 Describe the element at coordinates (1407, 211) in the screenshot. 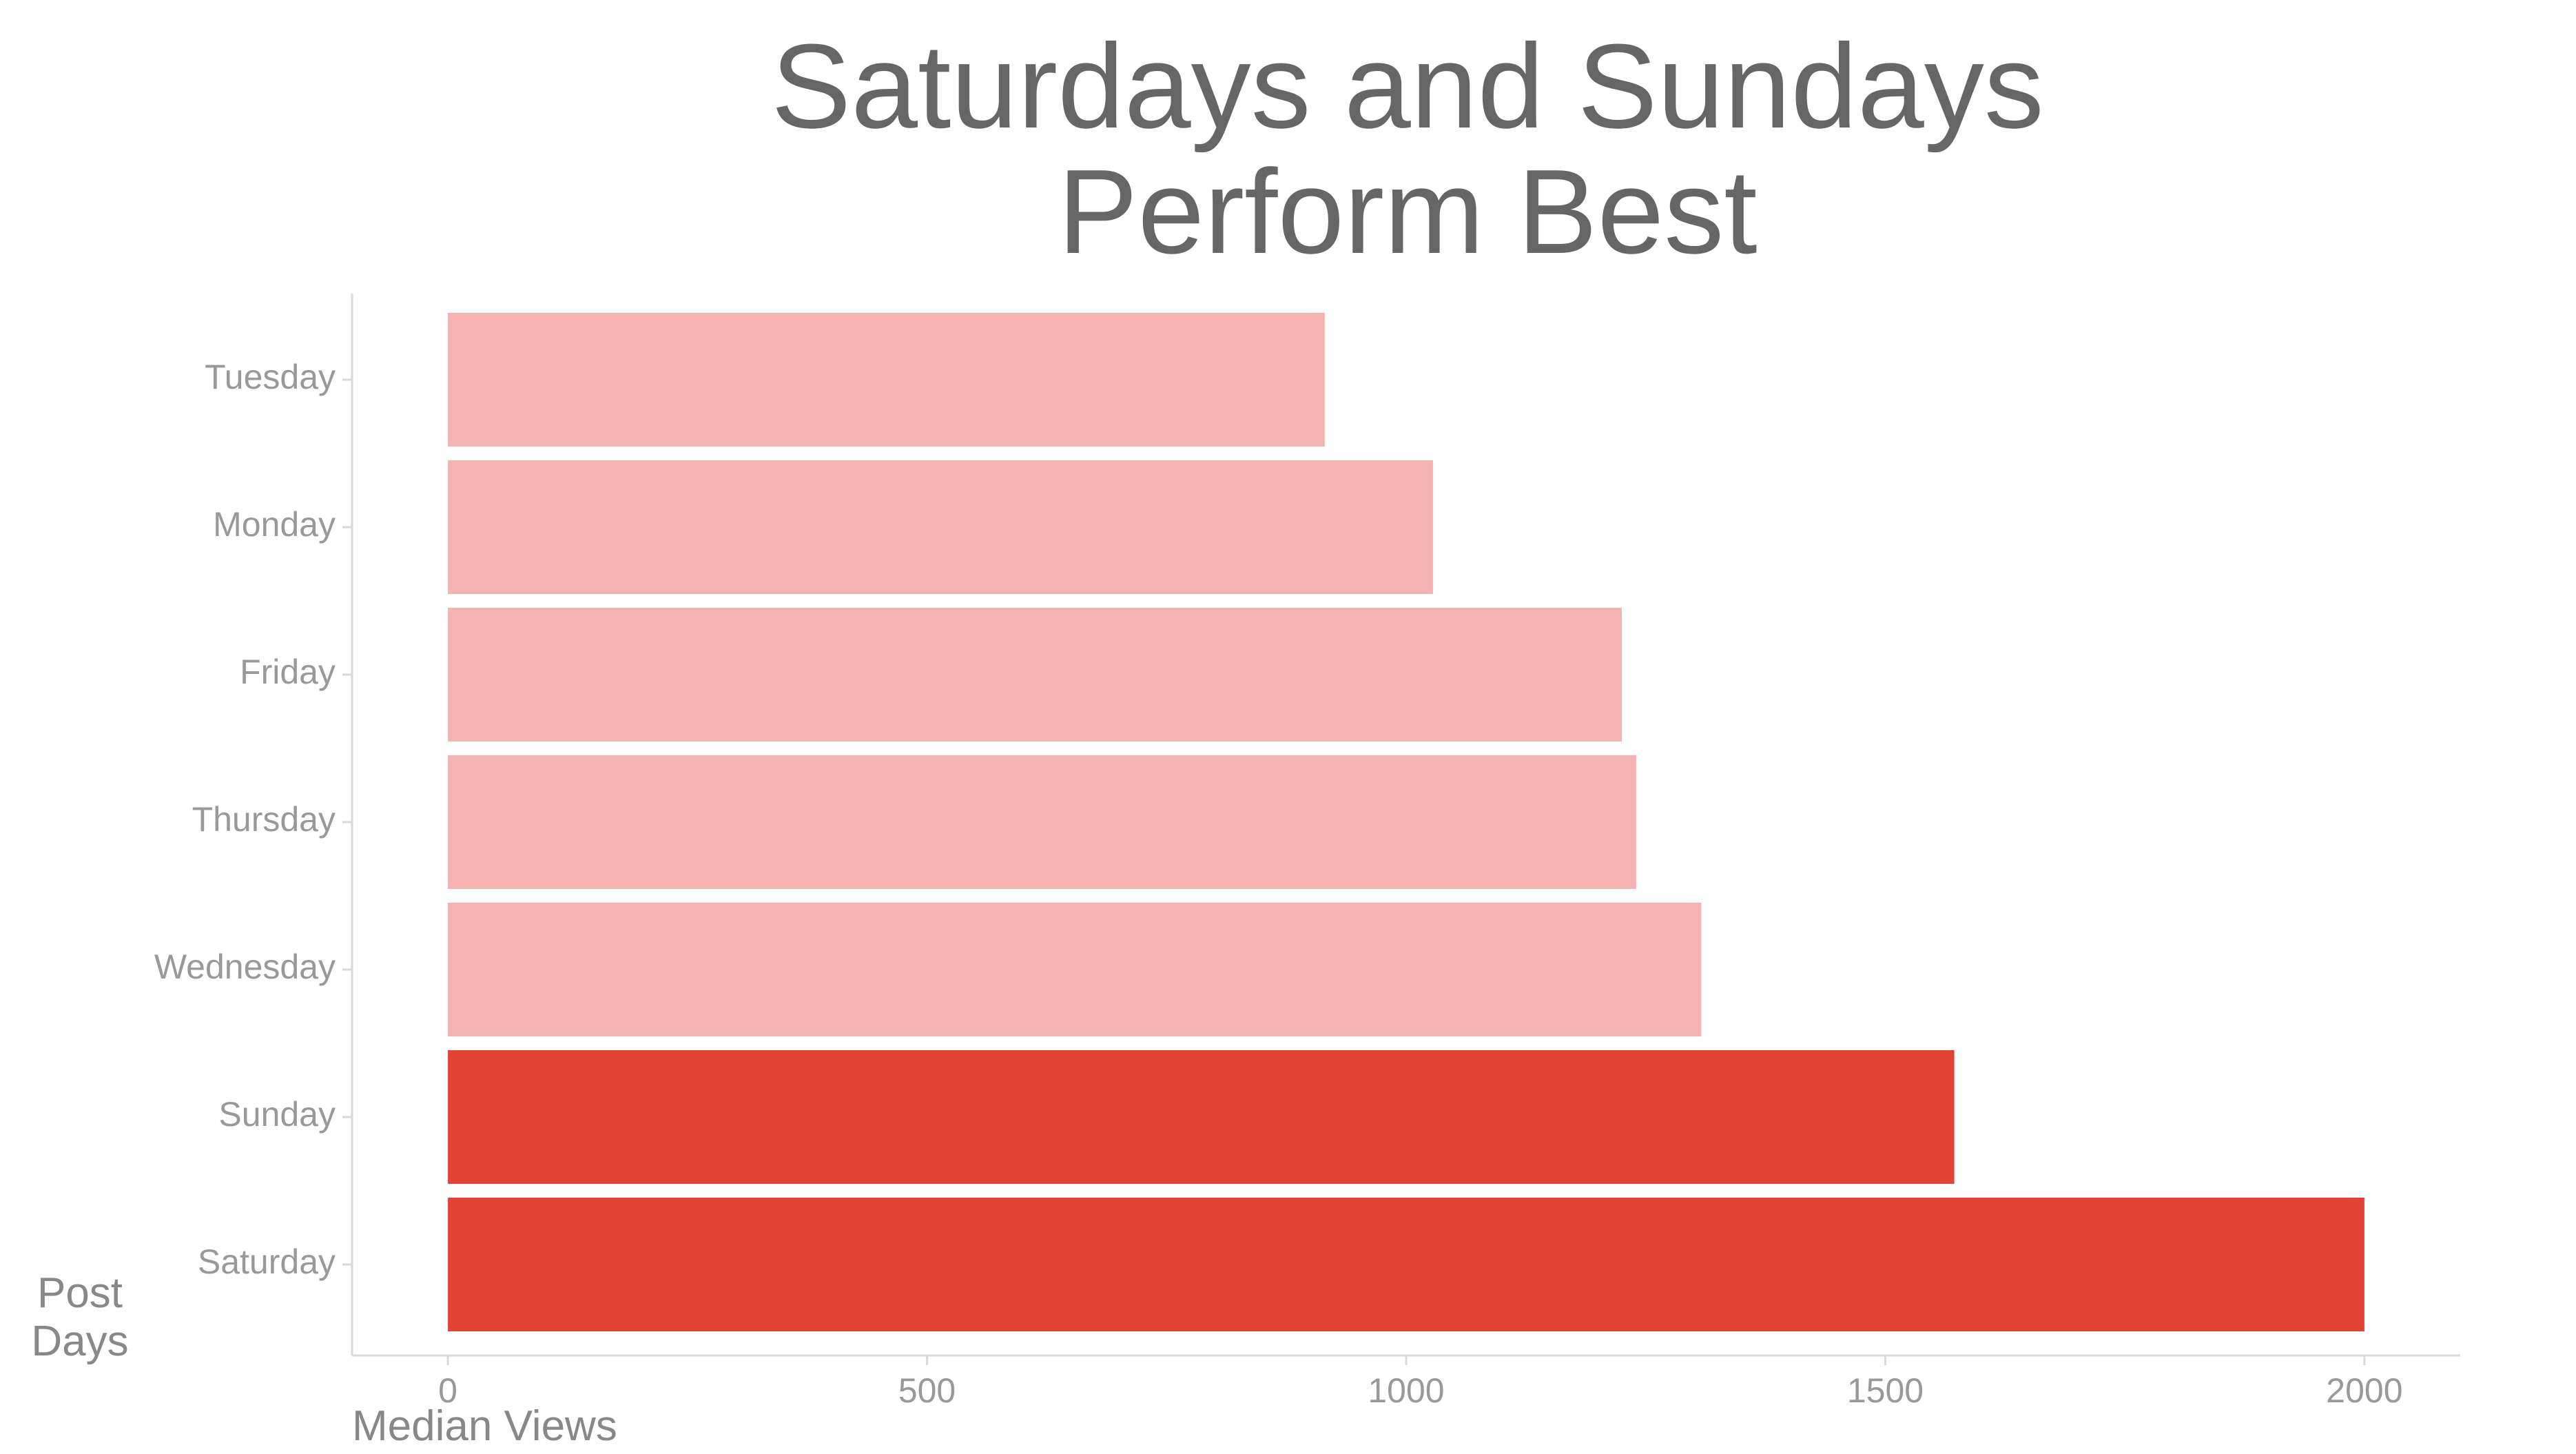

I see `chart-title-line-2: Perform Best` at that location.